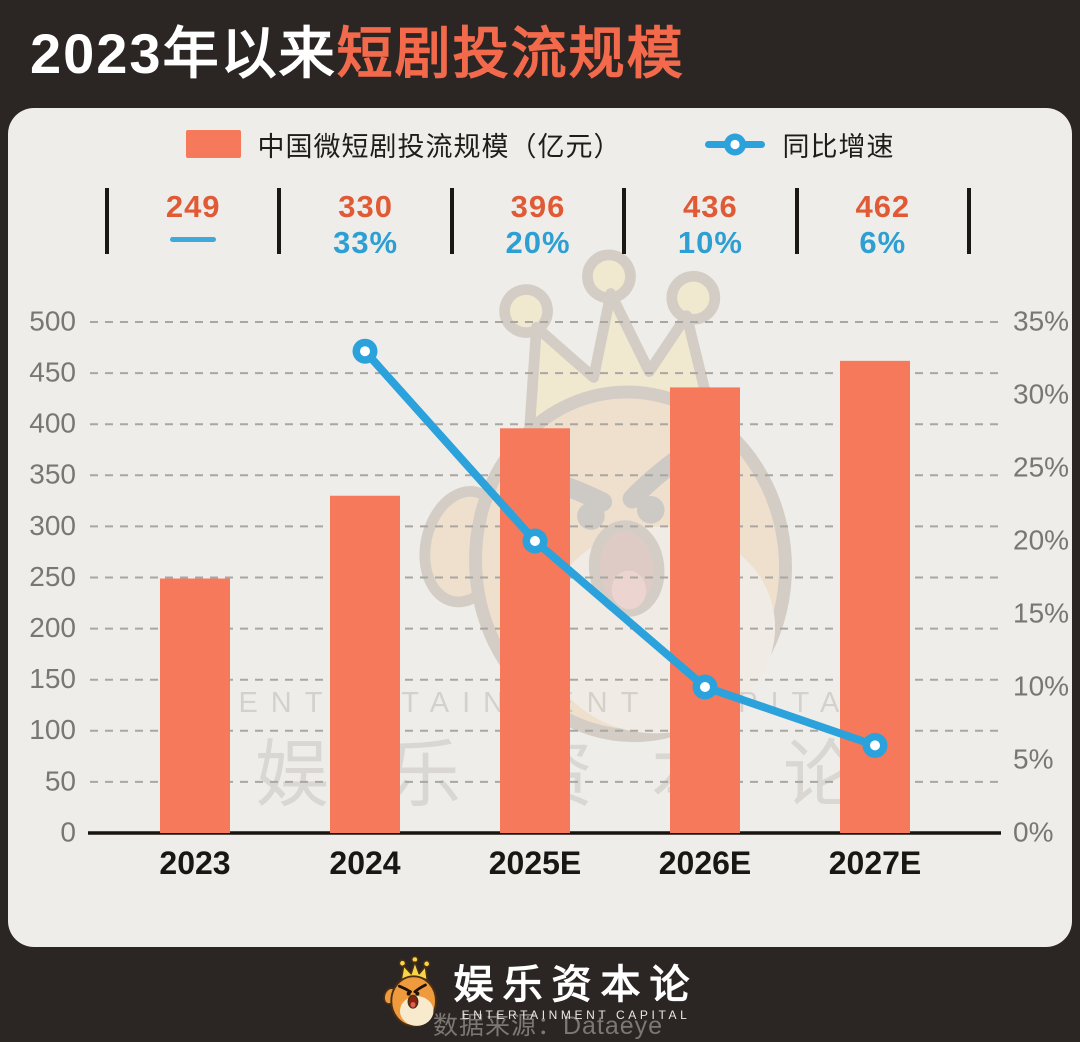 This screenshot has height=1042, width=1080. I want to click on right-axis-labels: 0% 5% 10% 15% 20% 25% 30% 35%, so click(1041, 576).